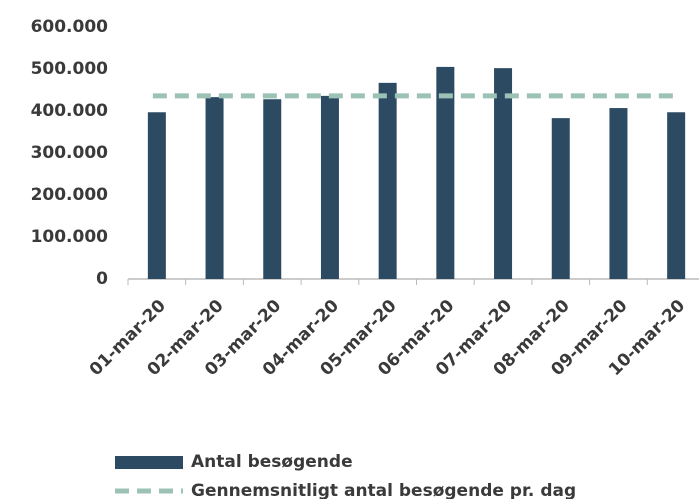 This screenshot has width=699, height=499. Describe the element at coordinates (70, 69) in the screenshot. I see `y-tick-label: 500.000` at that location.